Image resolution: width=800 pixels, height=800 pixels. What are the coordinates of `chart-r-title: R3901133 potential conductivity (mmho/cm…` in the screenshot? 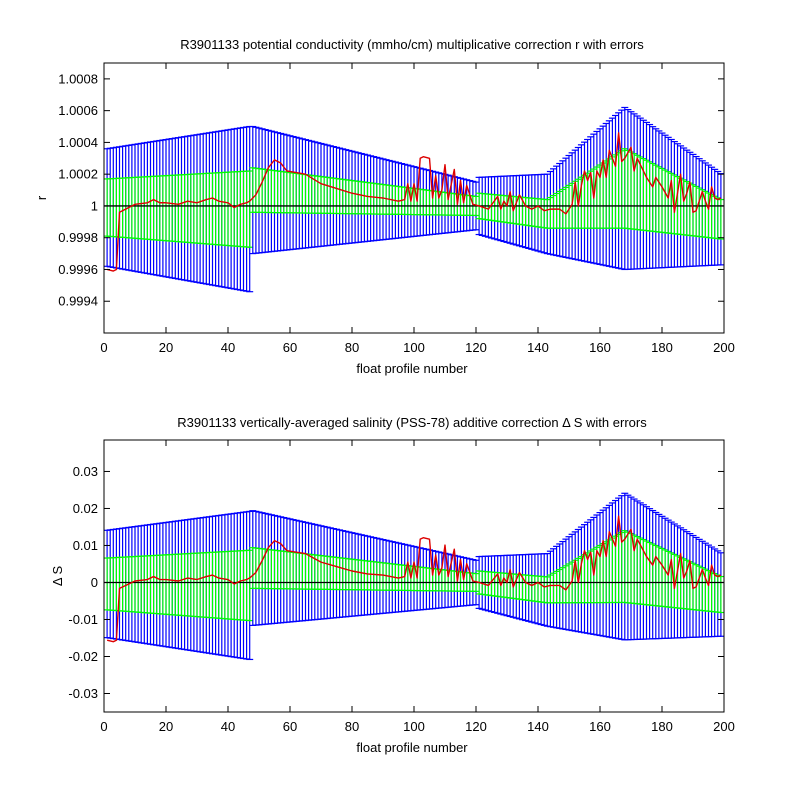 It's located at (412, 44).